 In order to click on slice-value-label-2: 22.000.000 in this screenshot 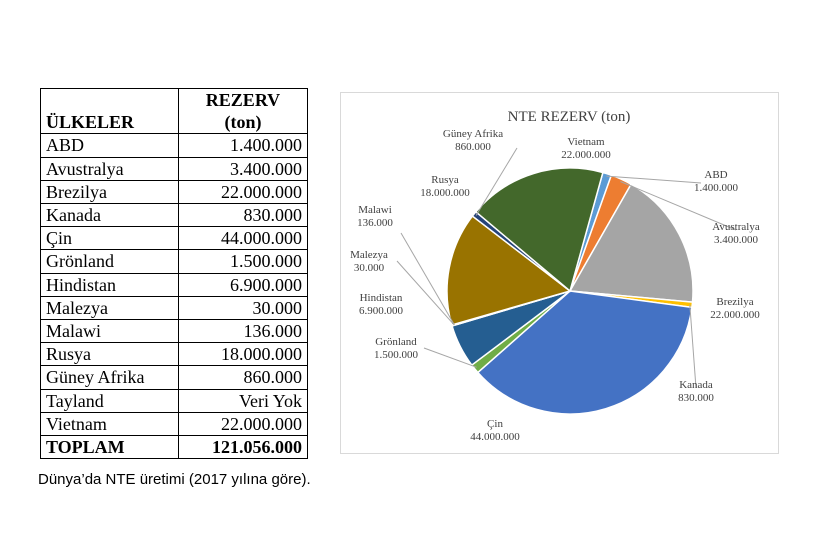, I will do `click(735, 315)`.